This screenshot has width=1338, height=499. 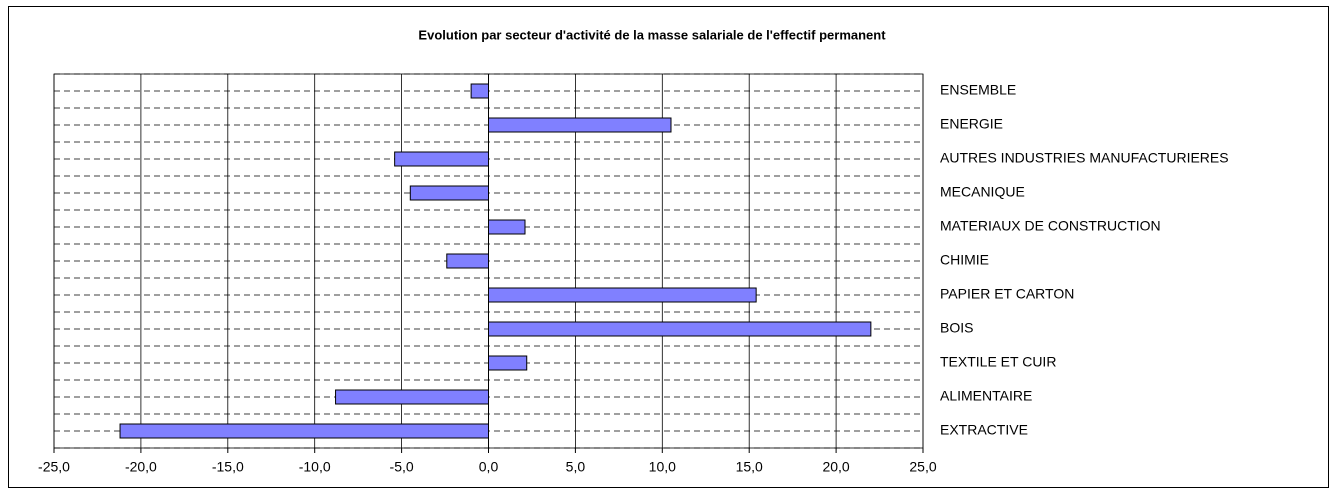 What do you see at coordinates (971, 124) in the screenshot?
I see `category-label: ENERGIE` at bounding box center [971, 124].